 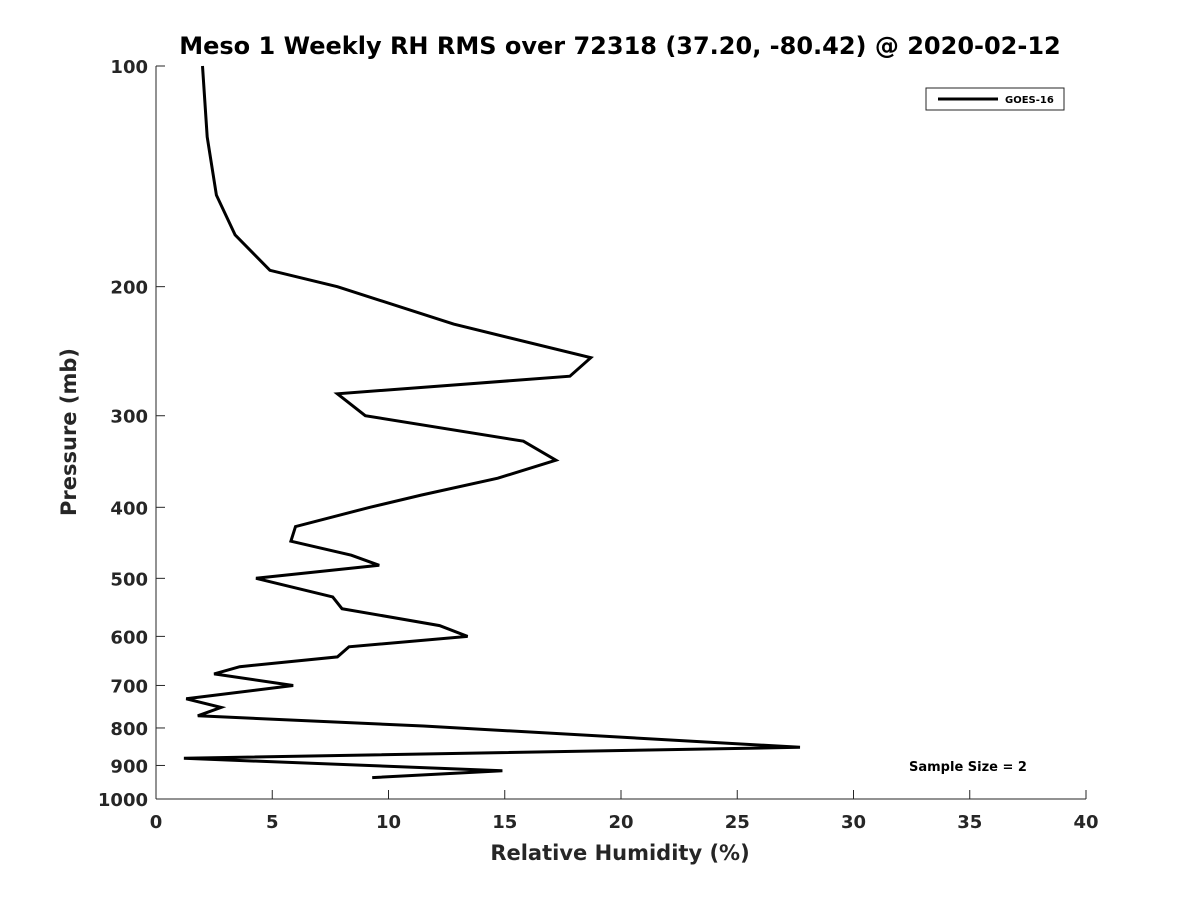 I want to click on x-tick-label: 15, so click(x=504, y=822).